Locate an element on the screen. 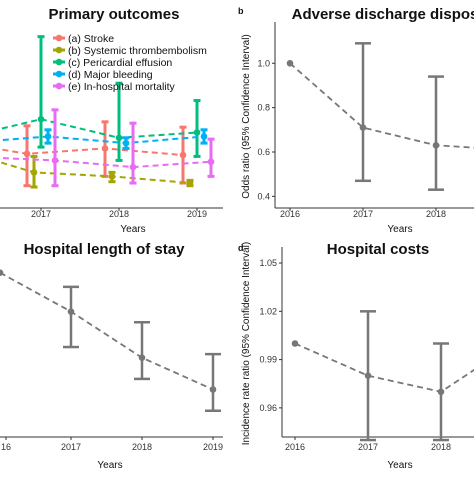 This screenshot has width=474, height=479. y-tick-label: 1.05 is located at coordinates (268, 263).